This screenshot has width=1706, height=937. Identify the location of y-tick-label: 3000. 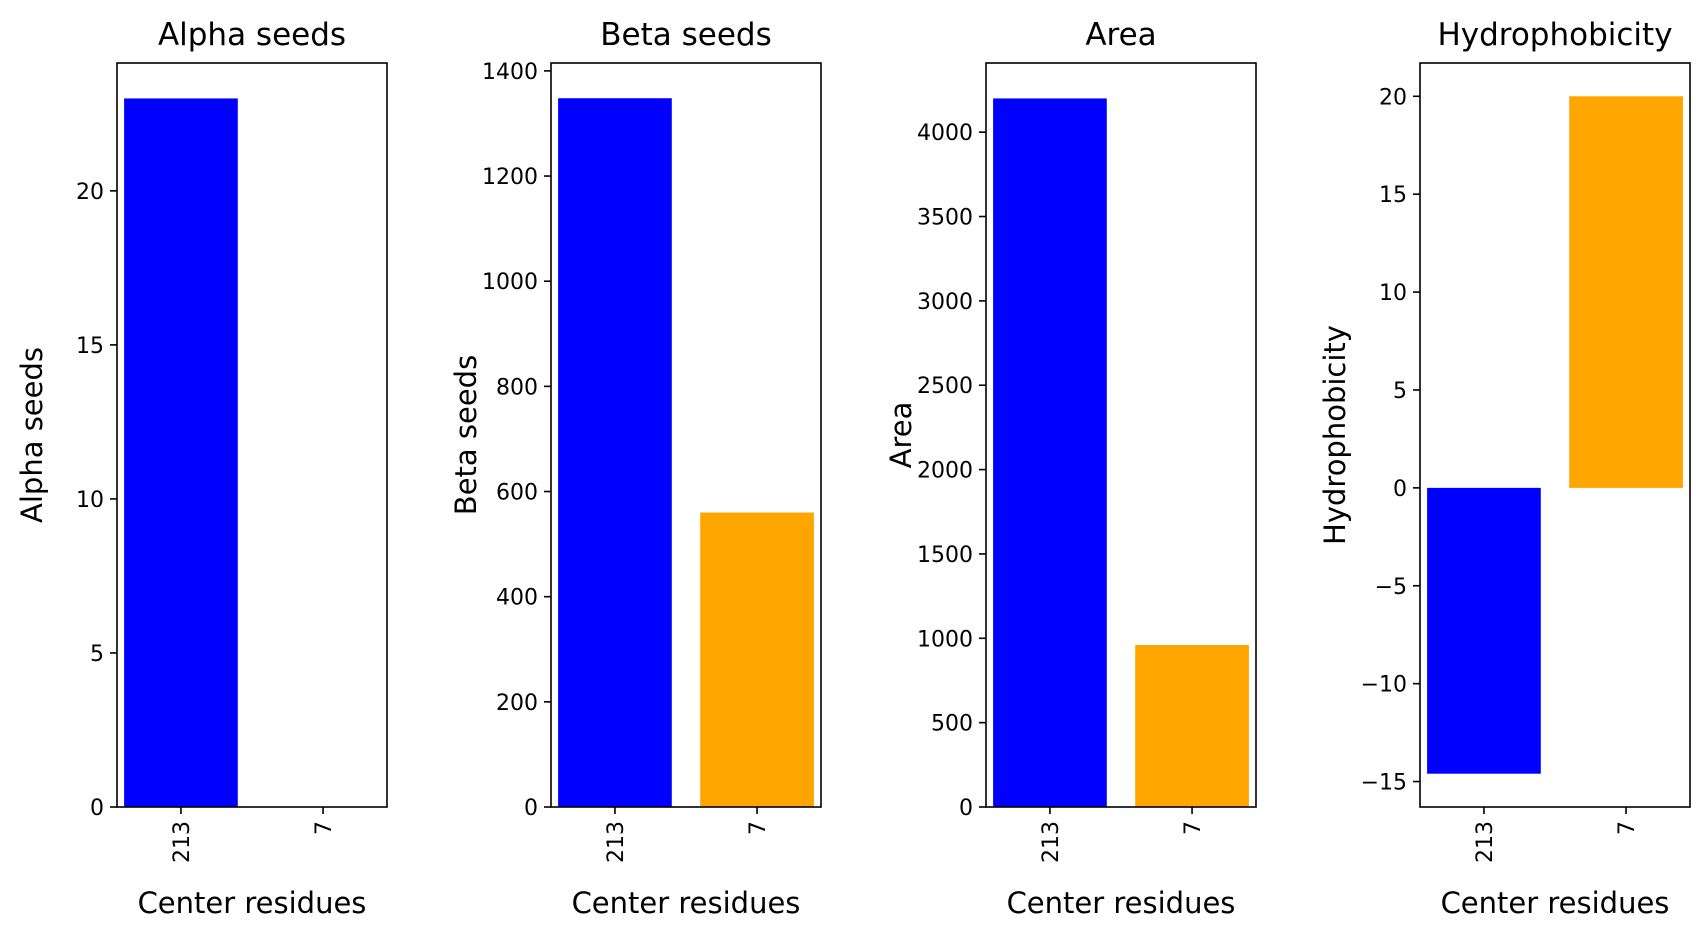
(945, 302).